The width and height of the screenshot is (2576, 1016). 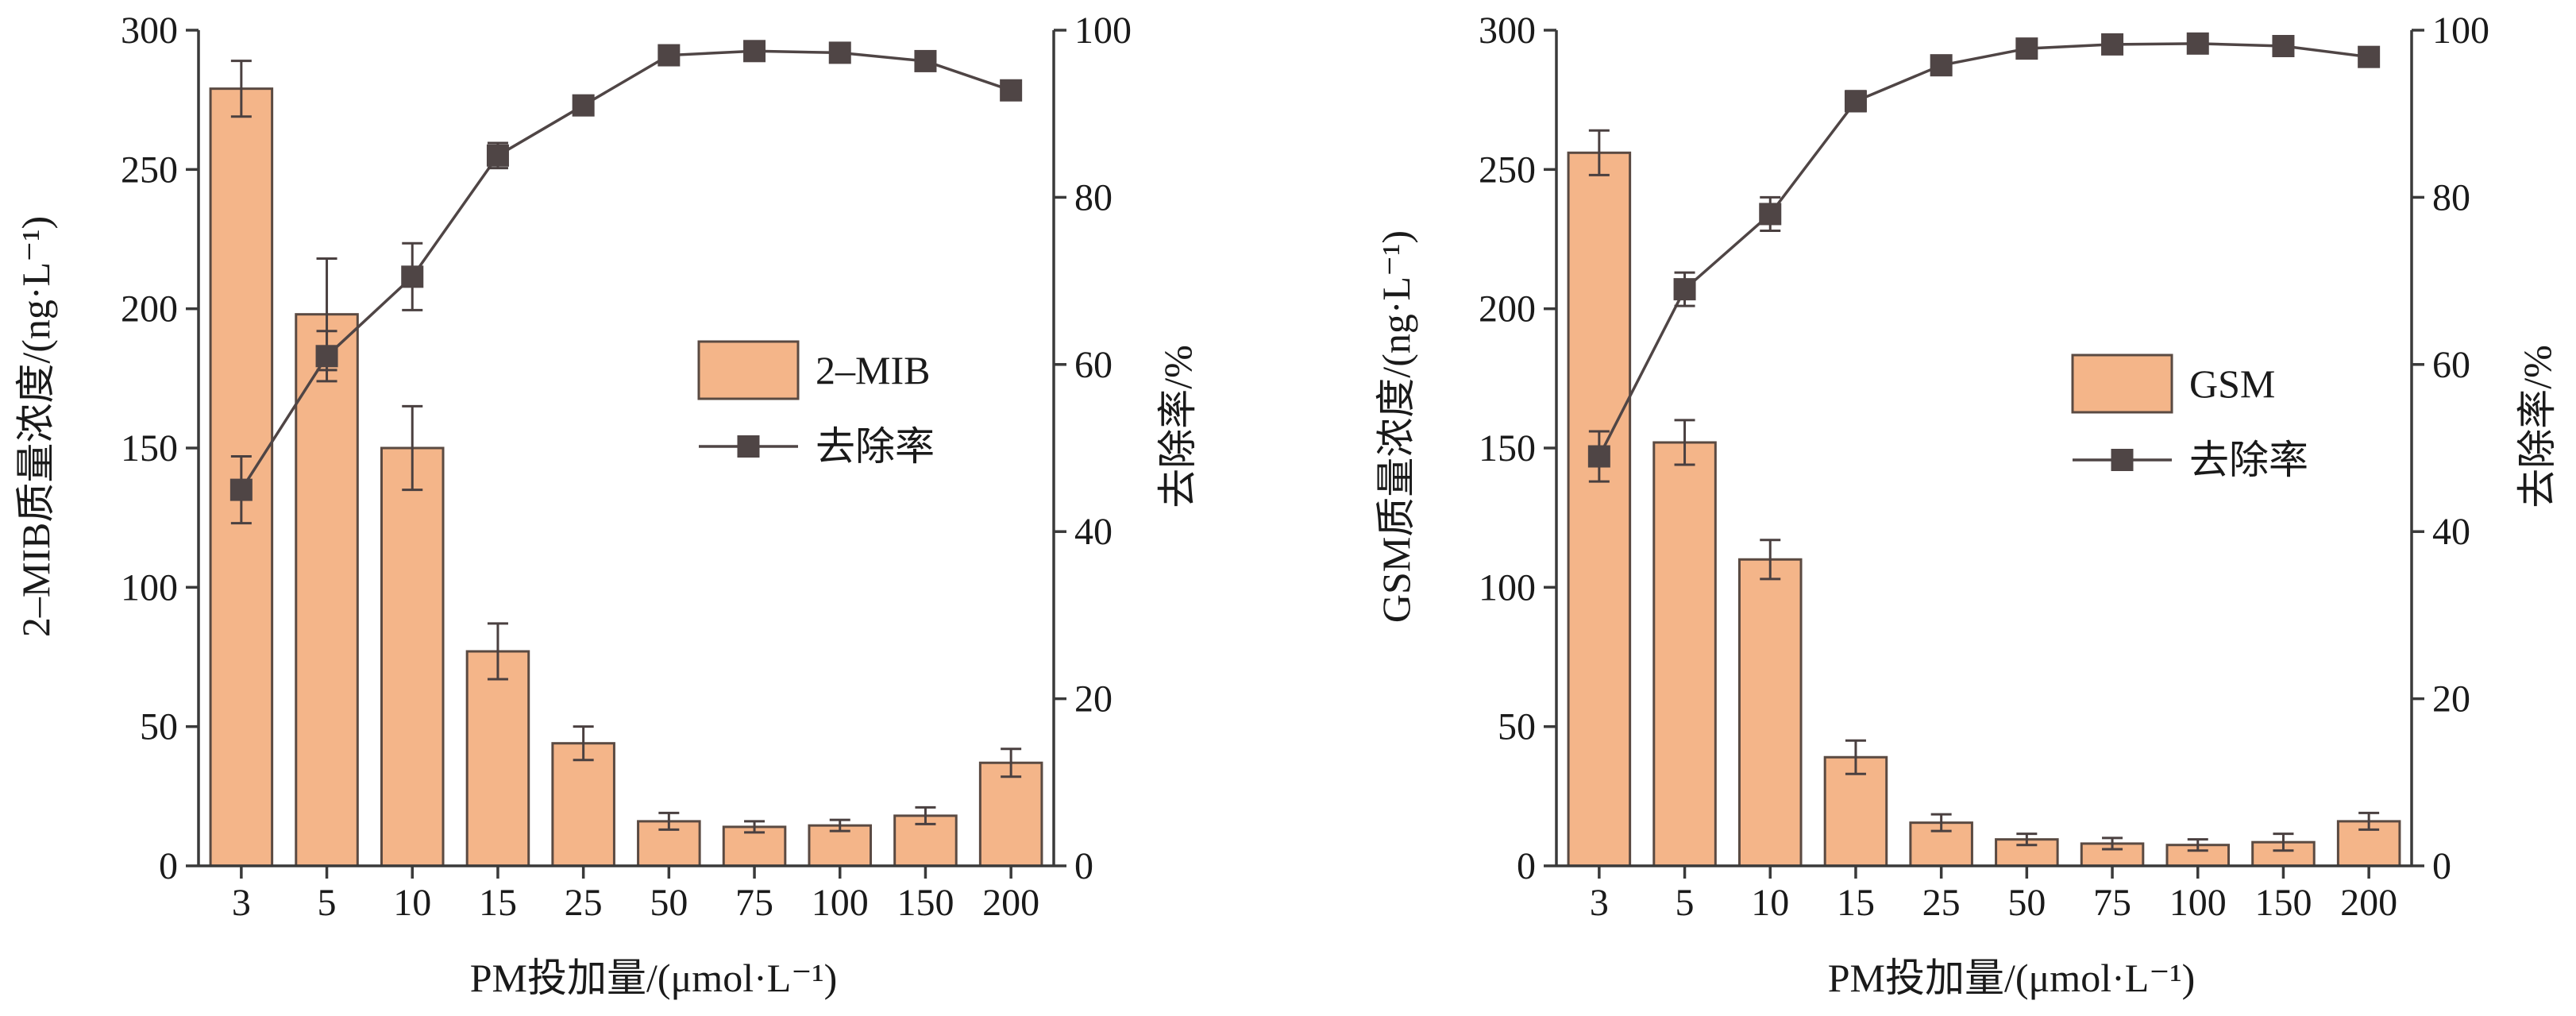 What do you see at coordinates (816, 404) in the screenshot?
I see `legend: 2–MIB 去除率` at bounding box center [816, 404].